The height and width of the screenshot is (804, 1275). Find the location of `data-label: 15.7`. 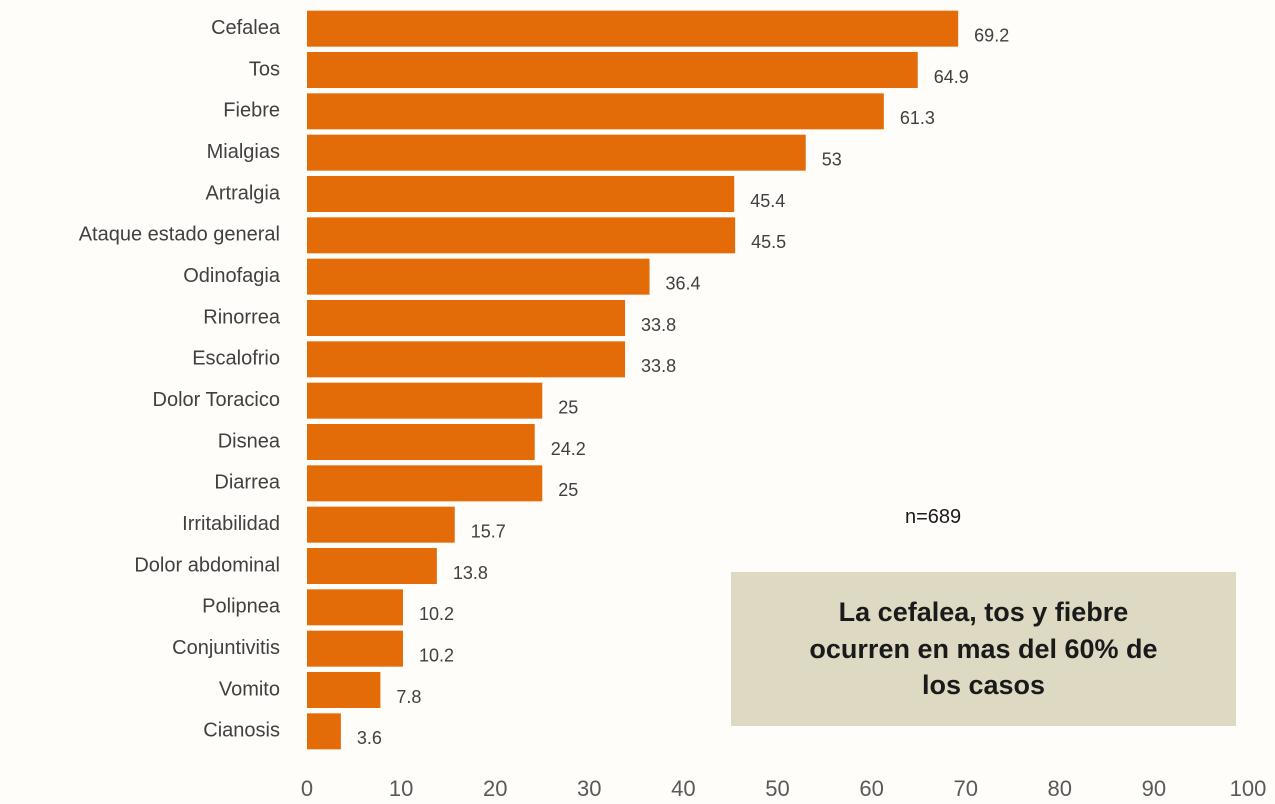

data-label: 15.7 is located at coordinates (488, 531).